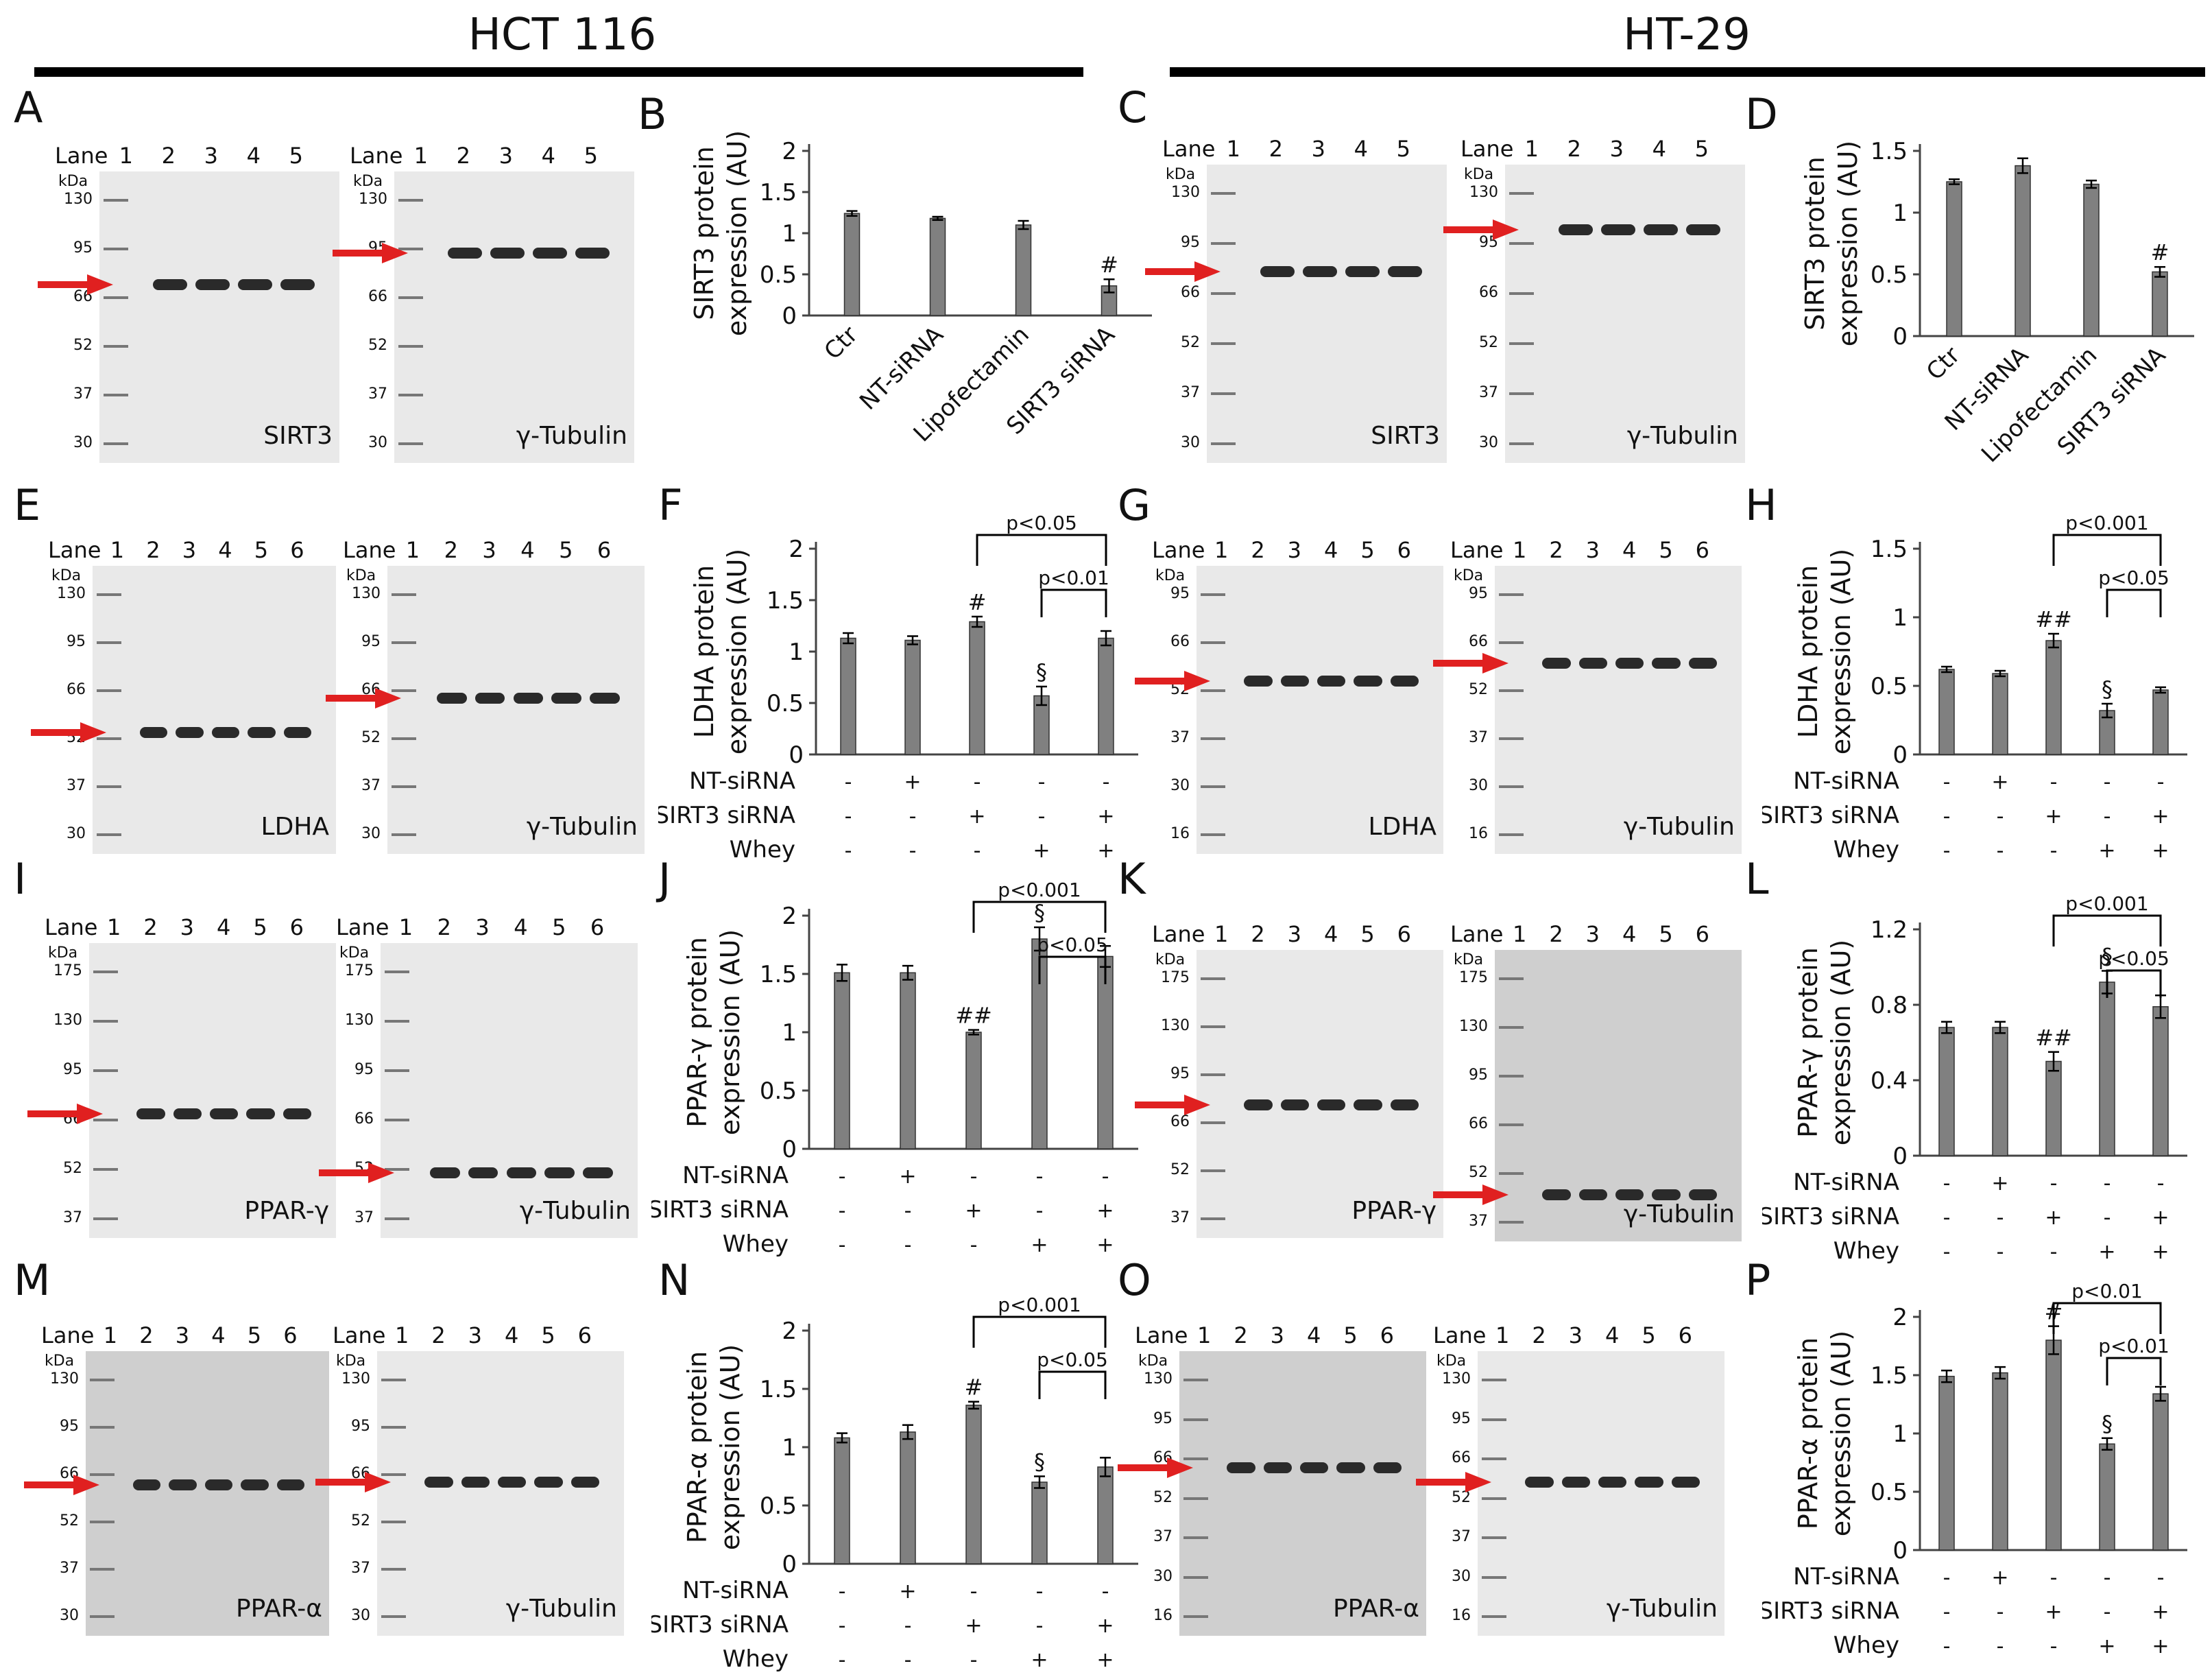 This screenshot has height=1679, width=2212. I want to click on lane-number: 4, so click(1331, 550).